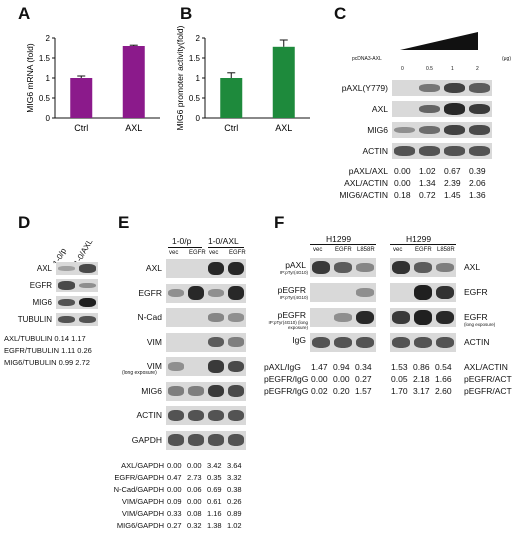  Describe the element at coordinates (149, 317) in the screenshot. I see `blot-label: N-Cad` at that location.